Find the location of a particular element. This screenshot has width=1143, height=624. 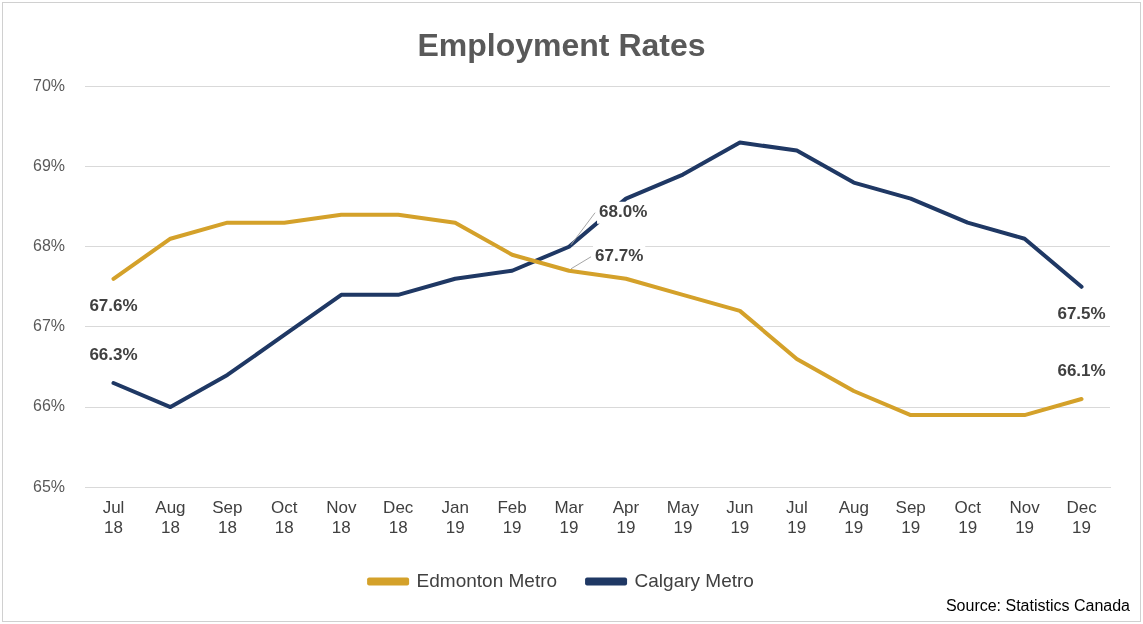

data-label: 67.7% is located at coordinates (619, 256).